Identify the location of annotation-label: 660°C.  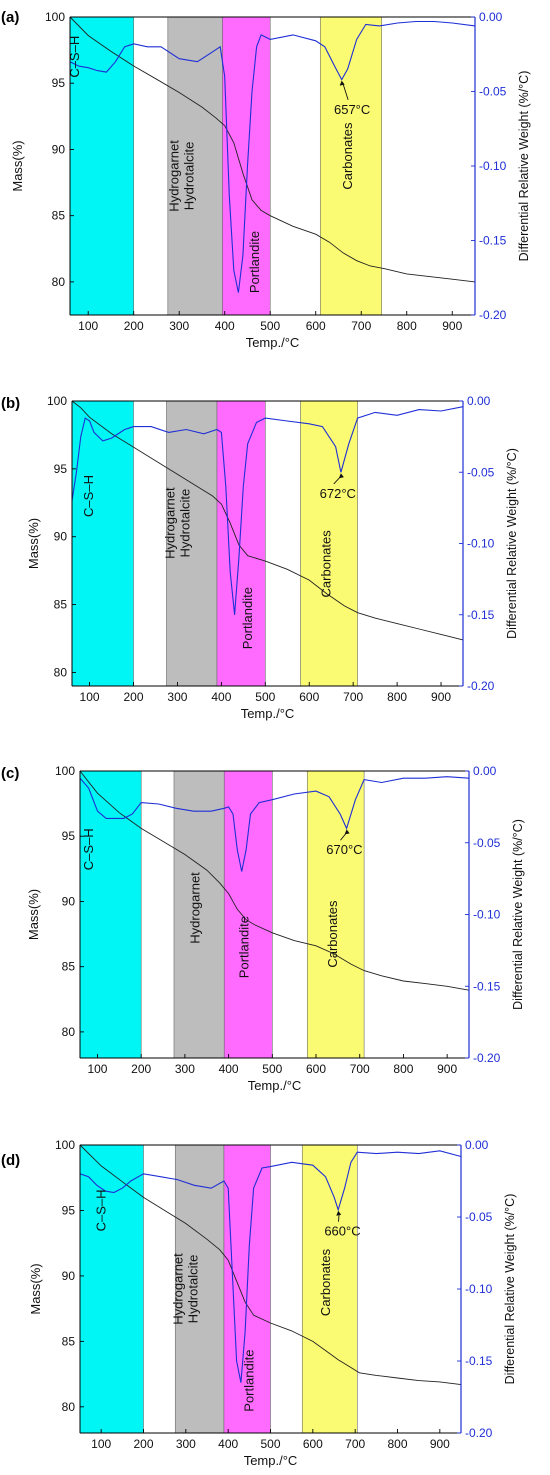
(342, 1231).